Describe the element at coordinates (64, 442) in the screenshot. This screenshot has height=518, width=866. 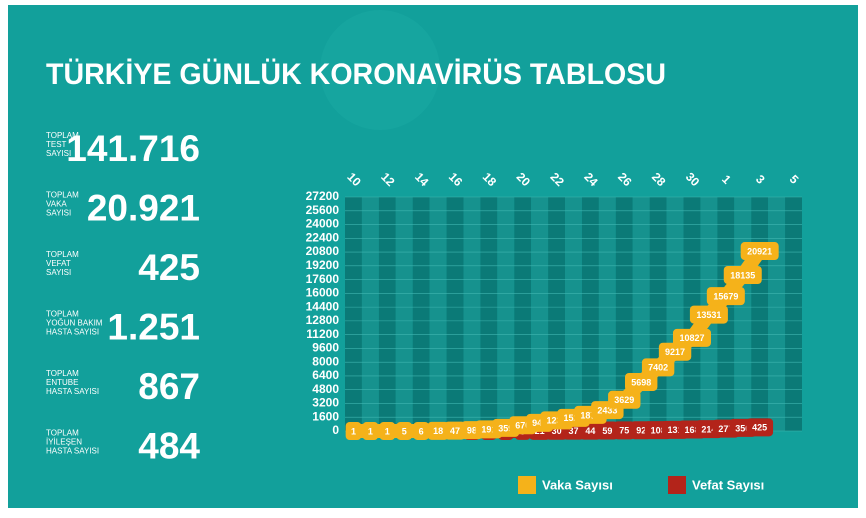
I see `stat-label: İYİLEŞEN` at that location.